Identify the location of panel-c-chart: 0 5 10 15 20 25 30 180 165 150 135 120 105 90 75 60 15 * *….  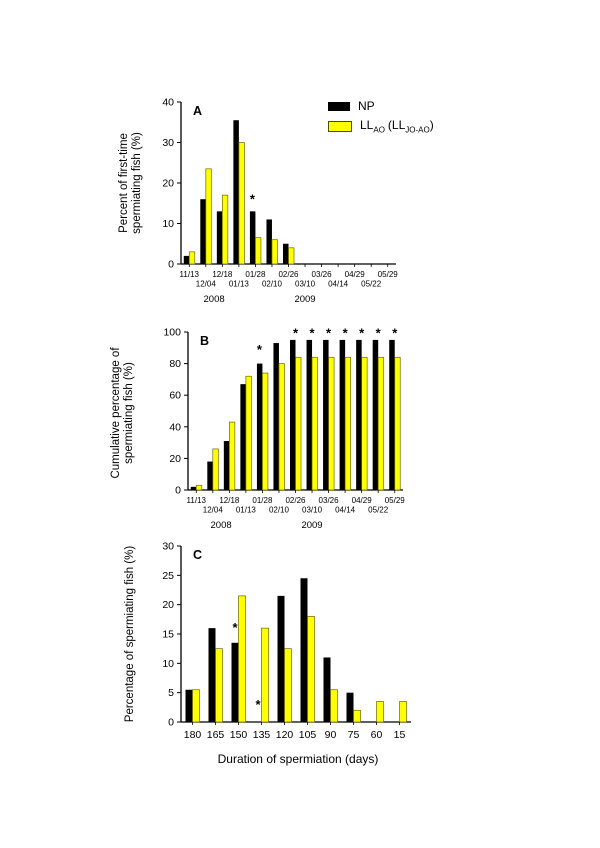
(286, 641).